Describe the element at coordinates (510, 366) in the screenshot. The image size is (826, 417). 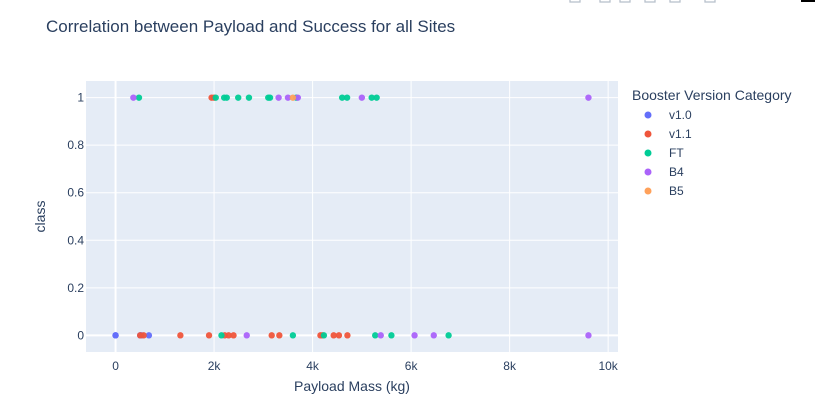
I see `x-tick-label: 8k` at that location.